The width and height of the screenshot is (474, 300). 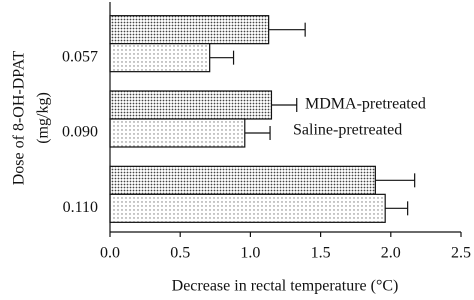 I want to click on y-tick-label: 0.090, so click(x=80, y=132).